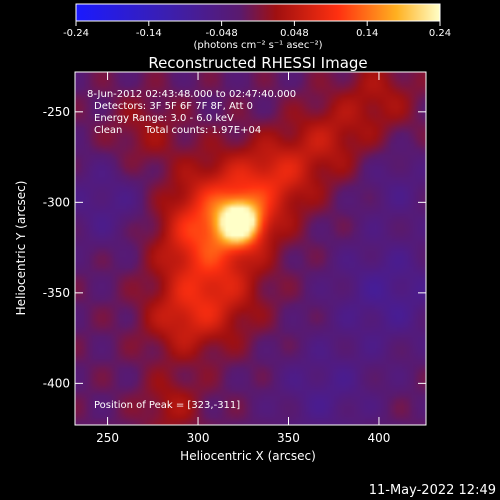  Describe the element at coordinates (56, 202) in the screenshot. I see `y-tick-label: -300` at that location.